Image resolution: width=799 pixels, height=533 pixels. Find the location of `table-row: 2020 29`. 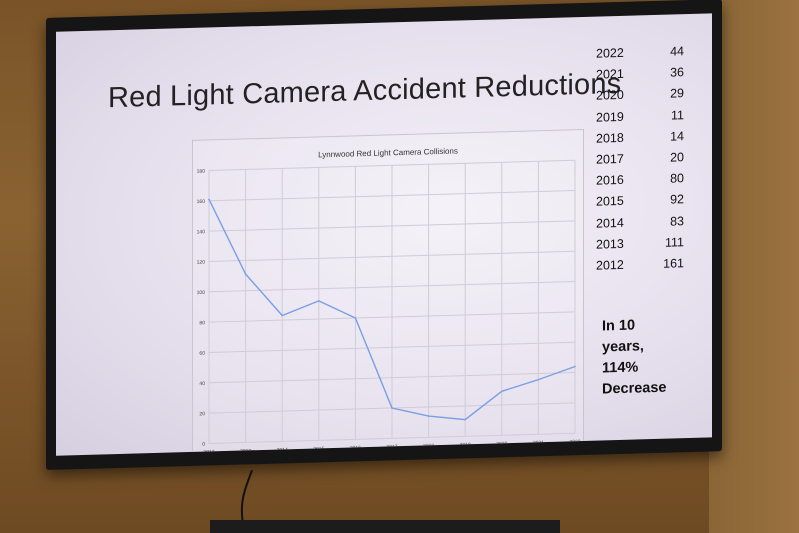

table-row: 2020 29 is located at coordinates (646, 97).